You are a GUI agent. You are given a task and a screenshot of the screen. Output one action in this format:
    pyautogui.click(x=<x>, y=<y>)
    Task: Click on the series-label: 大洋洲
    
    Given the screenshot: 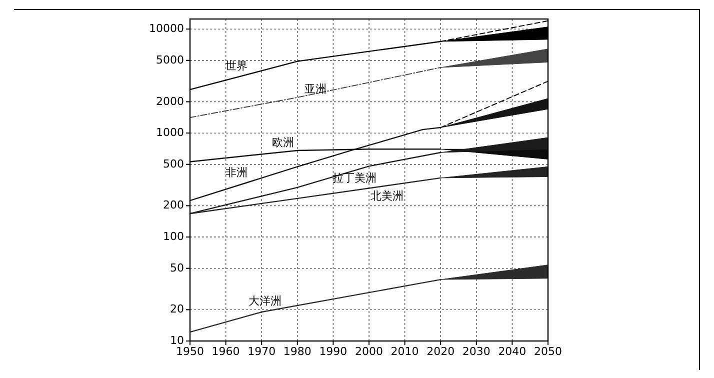 What is the action you would take?
    pyautogui.click(x=265, y=301)
    